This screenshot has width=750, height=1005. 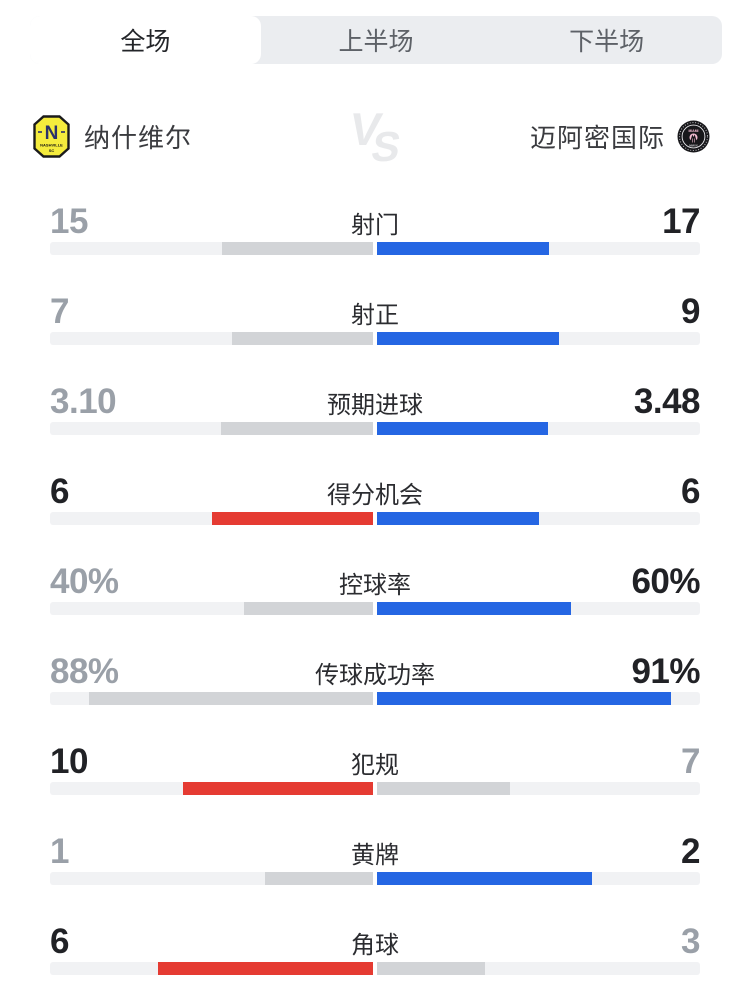 I want to click on stat-label: 角球, so click(x=375, y=945).